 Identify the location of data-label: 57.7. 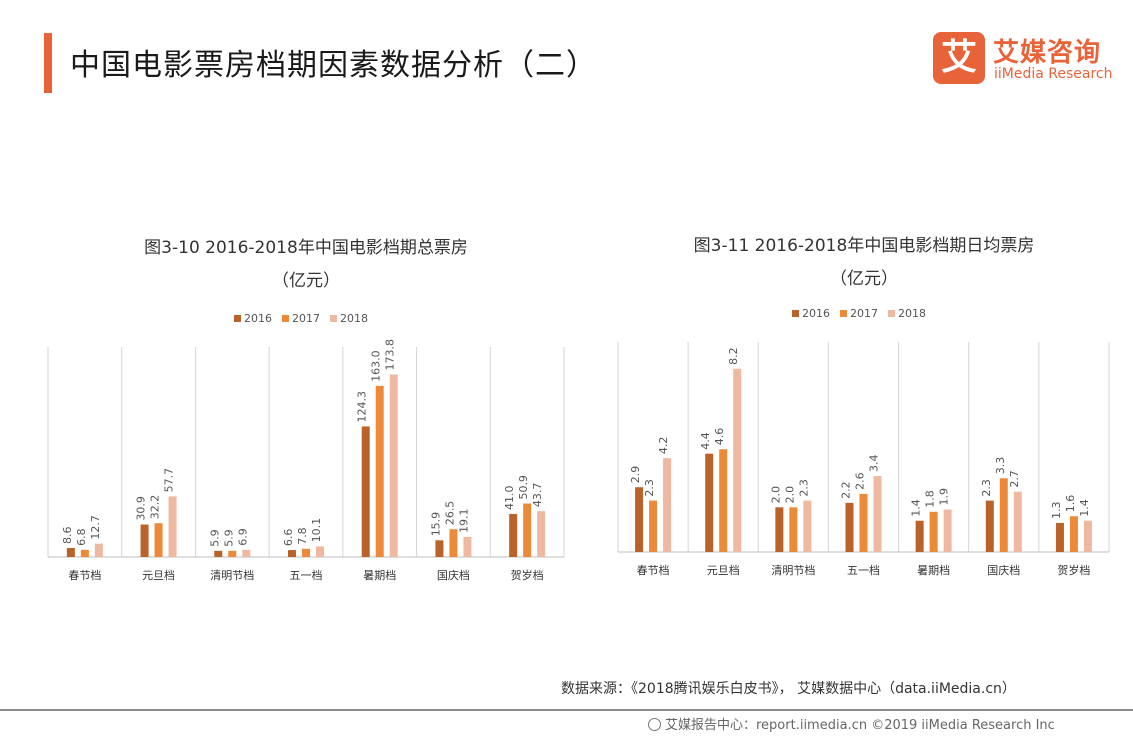
(169, 480).